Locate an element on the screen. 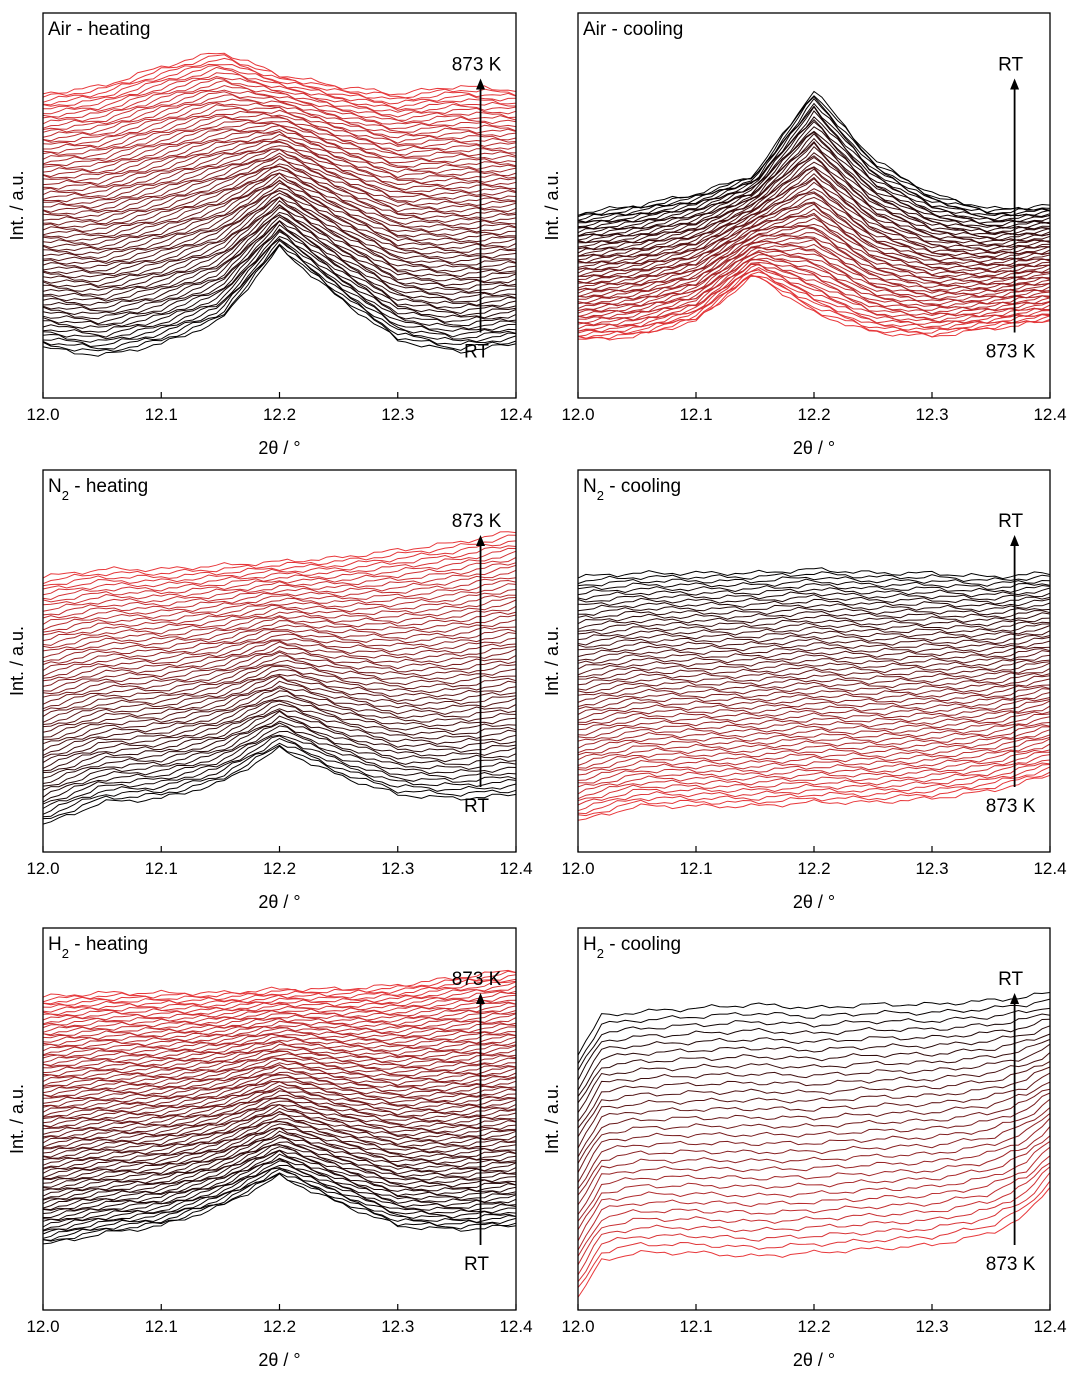 The height and width of the screenshot is (1380, 1072). y-axis-label: Int. / a.u. is located at coordinates (17, 205).